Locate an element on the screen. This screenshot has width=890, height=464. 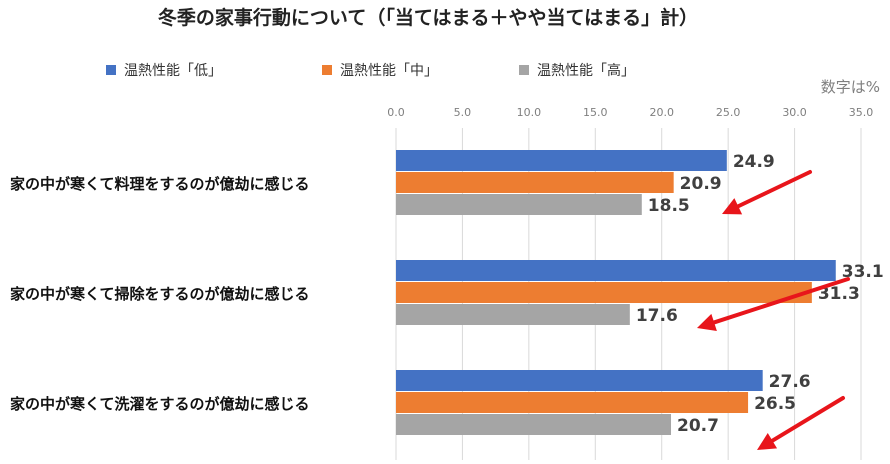
category-label-1: 家の中が寒くて料理をするのが億劫に感じる is located at coordinates (160, 184).